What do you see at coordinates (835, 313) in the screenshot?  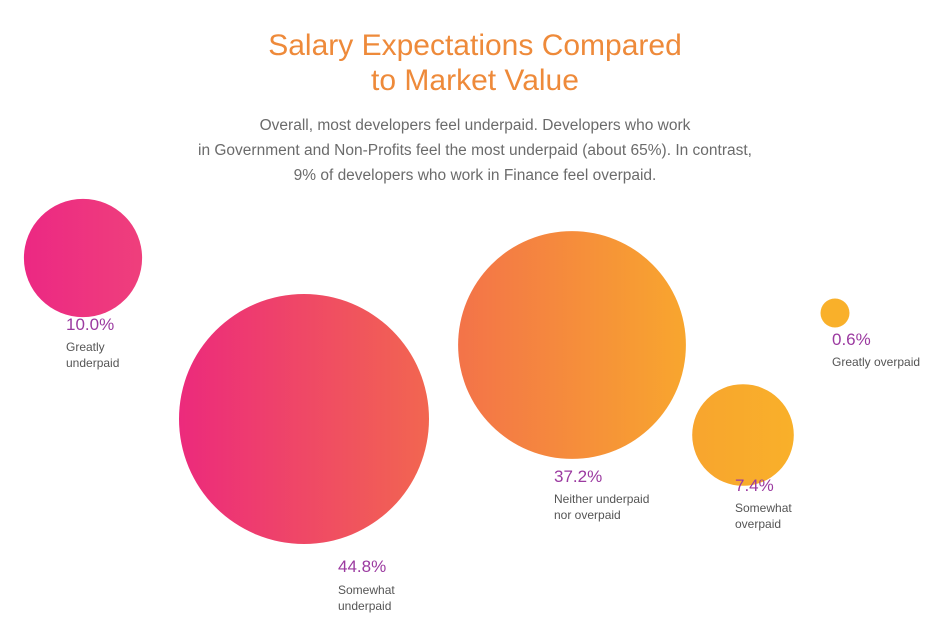 I see `bubble-greatly-overpaid` at bounding box center [835, 313].